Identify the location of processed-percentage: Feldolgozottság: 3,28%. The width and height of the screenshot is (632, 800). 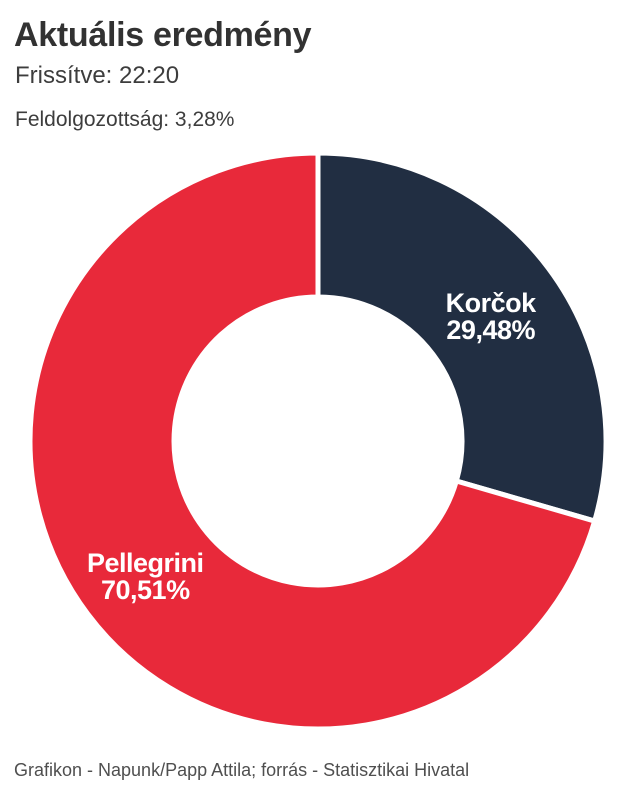
(125, 119).